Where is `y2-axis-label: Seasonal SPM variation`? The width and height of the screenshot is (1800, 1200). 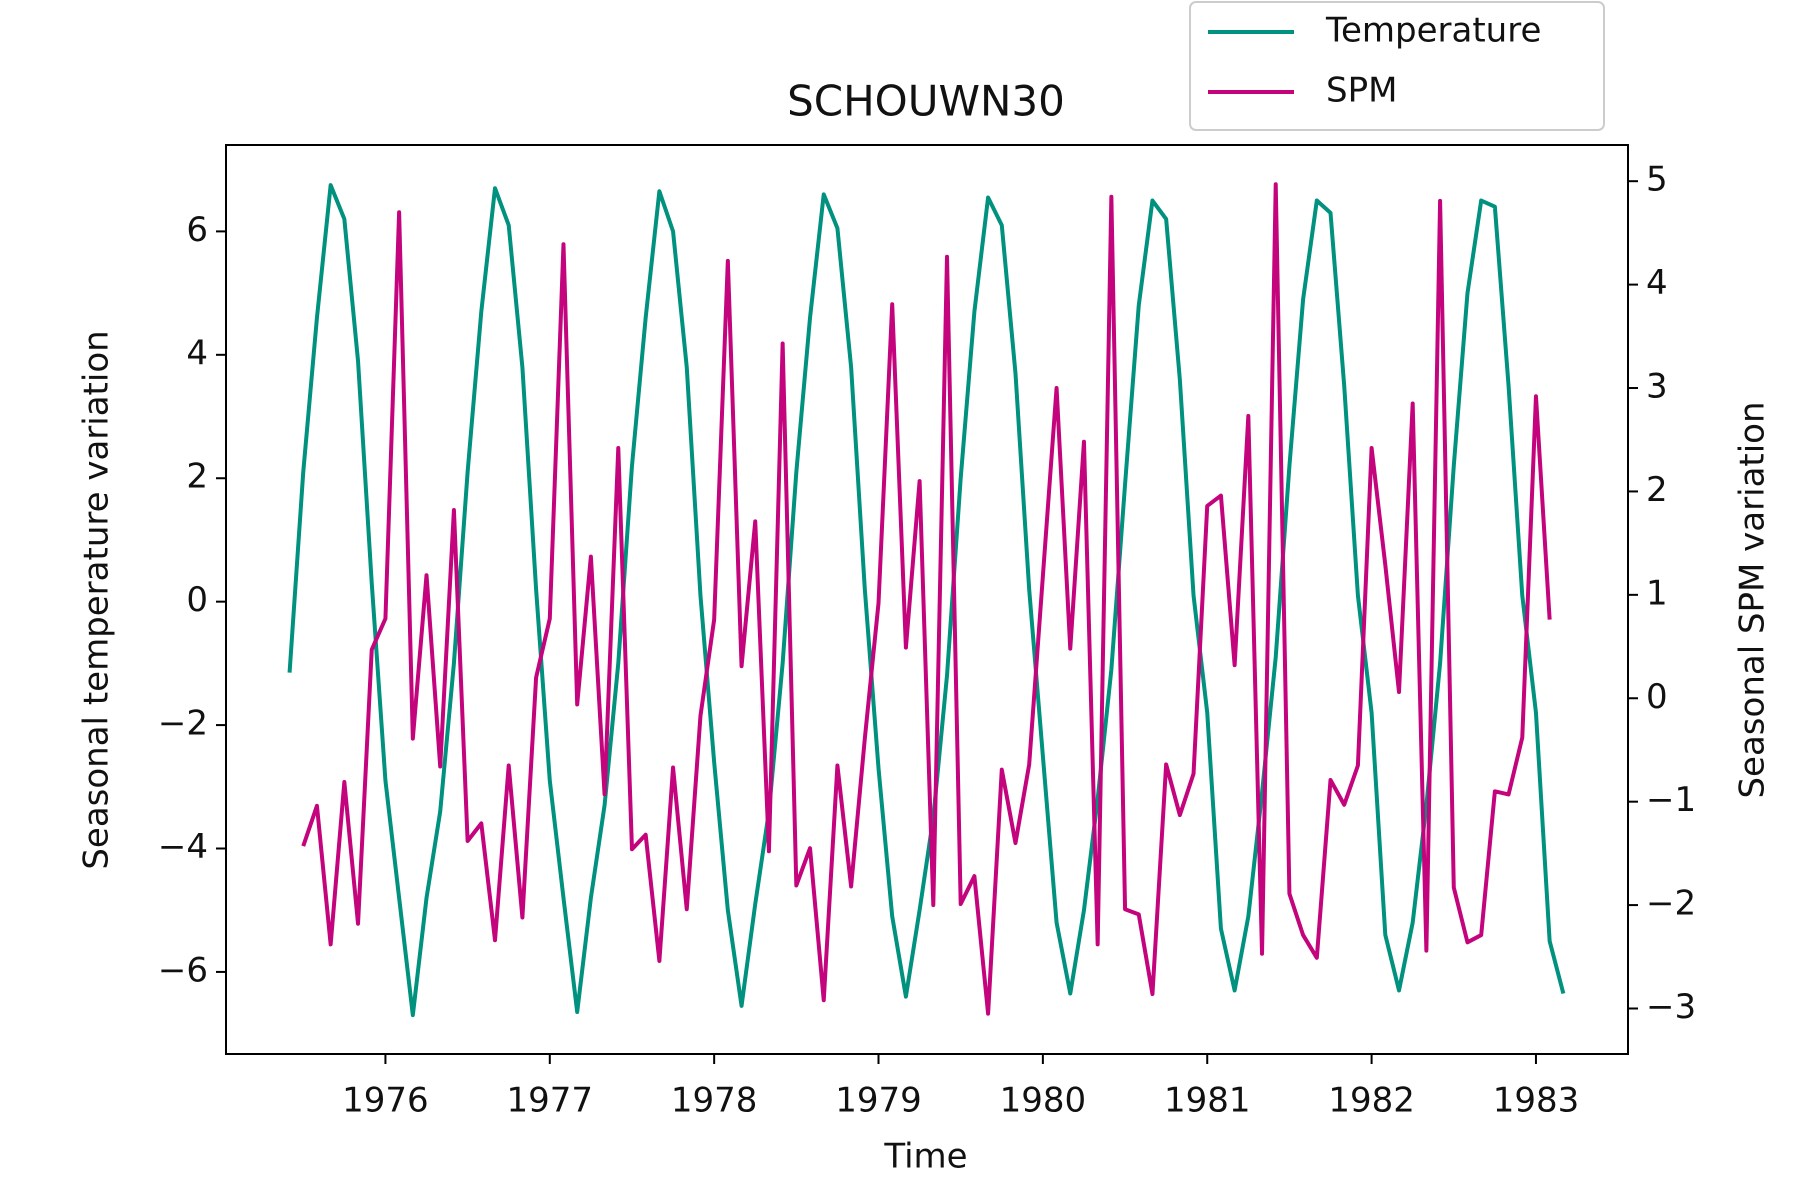
y2-axis-label: Seasonal SPM variation is located at coordinates (1753, 599).